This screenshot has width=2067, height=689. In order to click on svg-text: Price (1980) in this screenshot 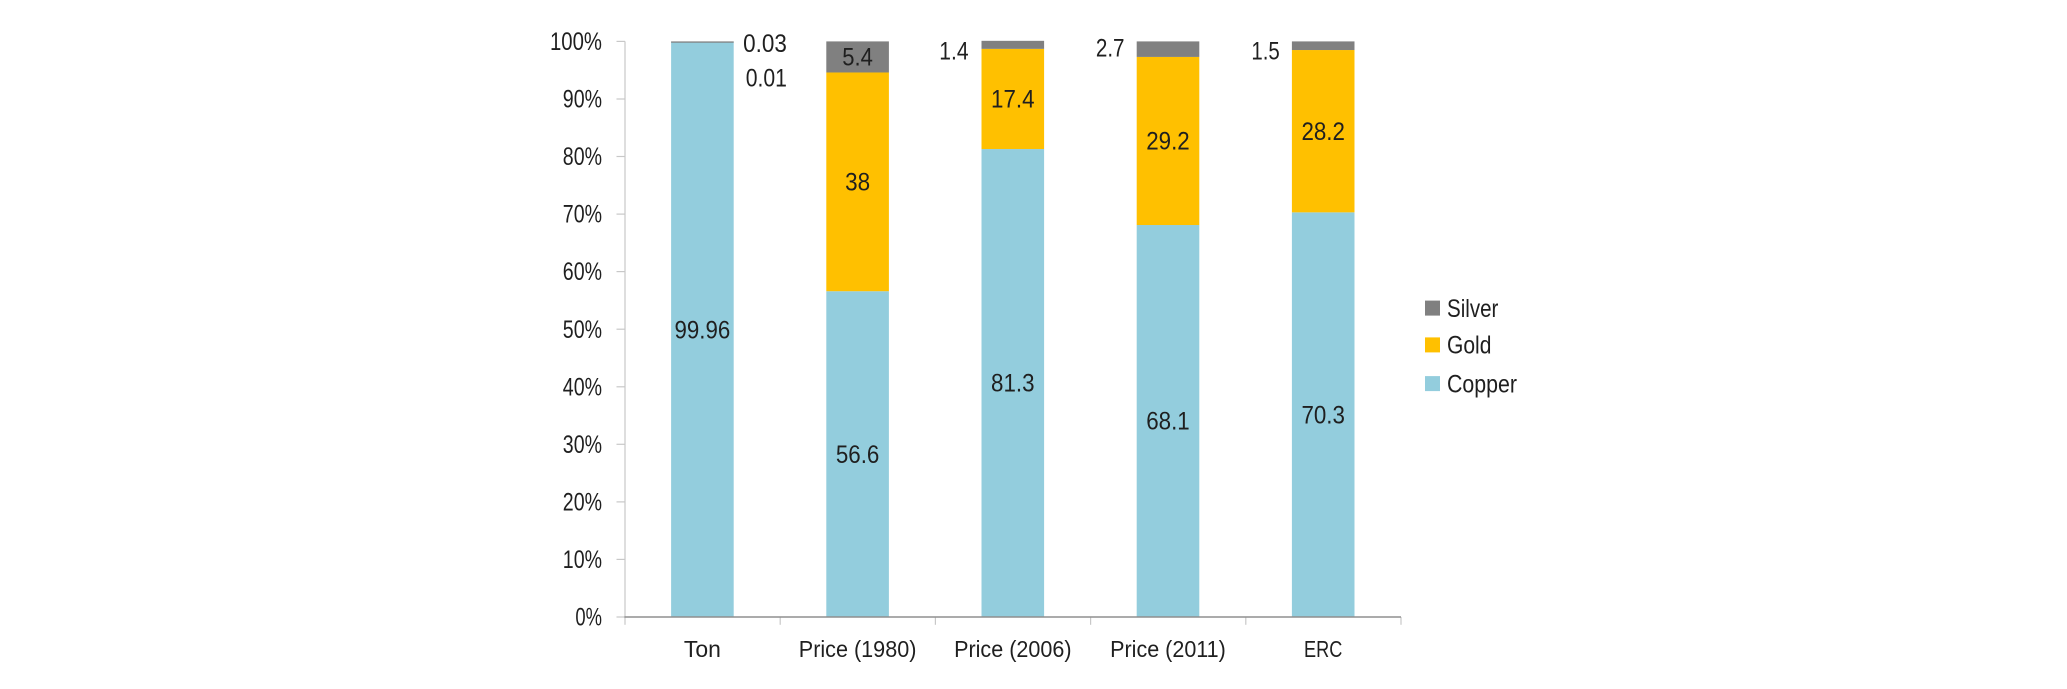, I will do `click(858, 649)`.